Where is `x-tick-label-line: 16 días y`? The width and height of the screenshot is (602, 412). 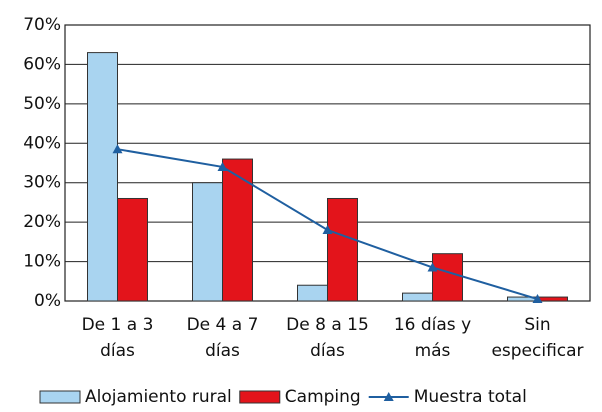
x-tick-label-line: 16 días y is located at coordinates (432, 325).